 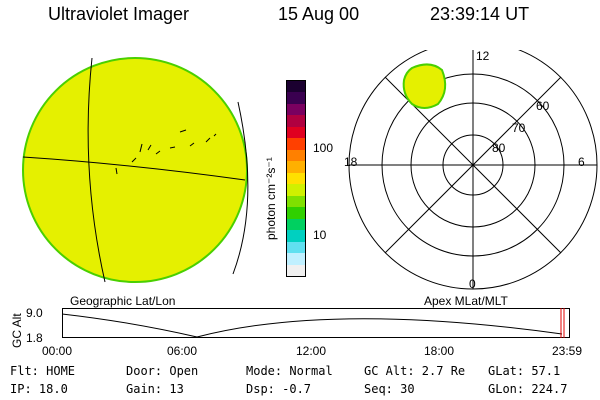 I want to click on status-glon: GLon: 224.7, so click(x=528, y=389).